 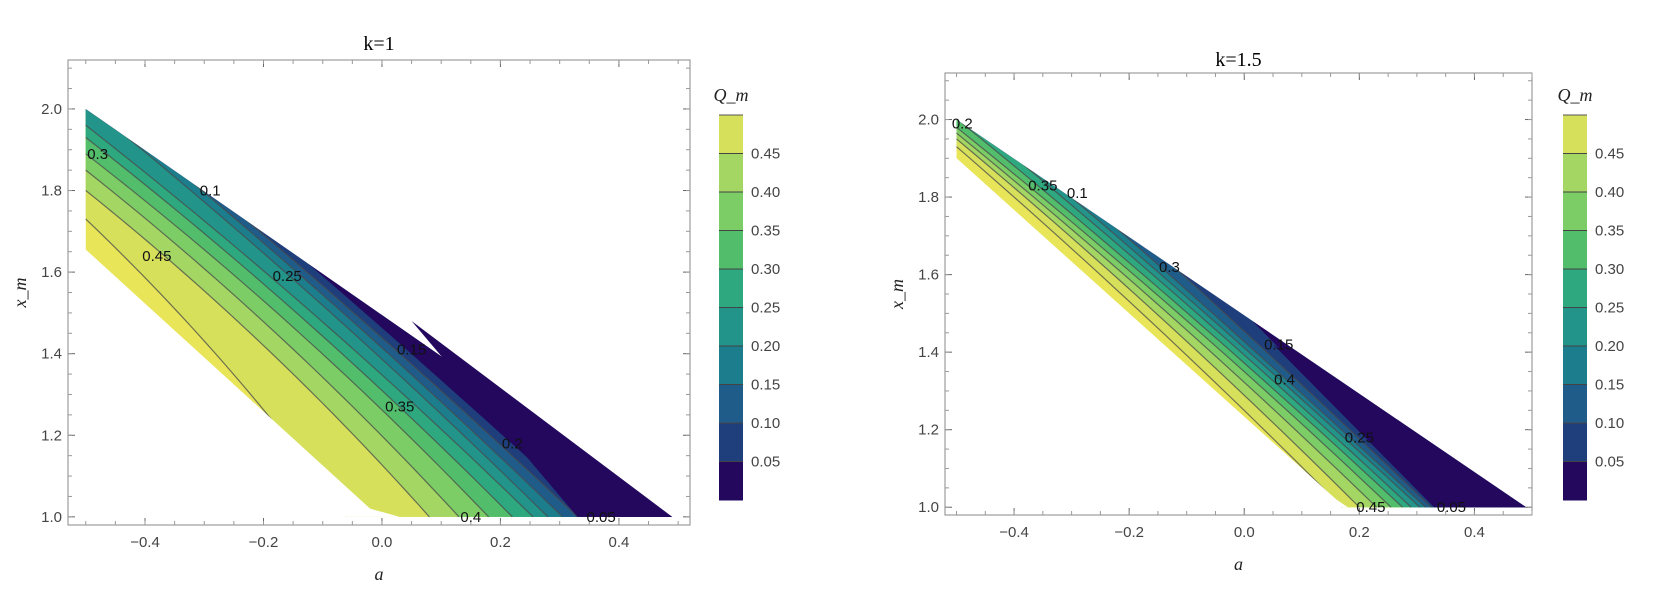 I want to click on x-axis-label: a, so click(x=379, y=574).